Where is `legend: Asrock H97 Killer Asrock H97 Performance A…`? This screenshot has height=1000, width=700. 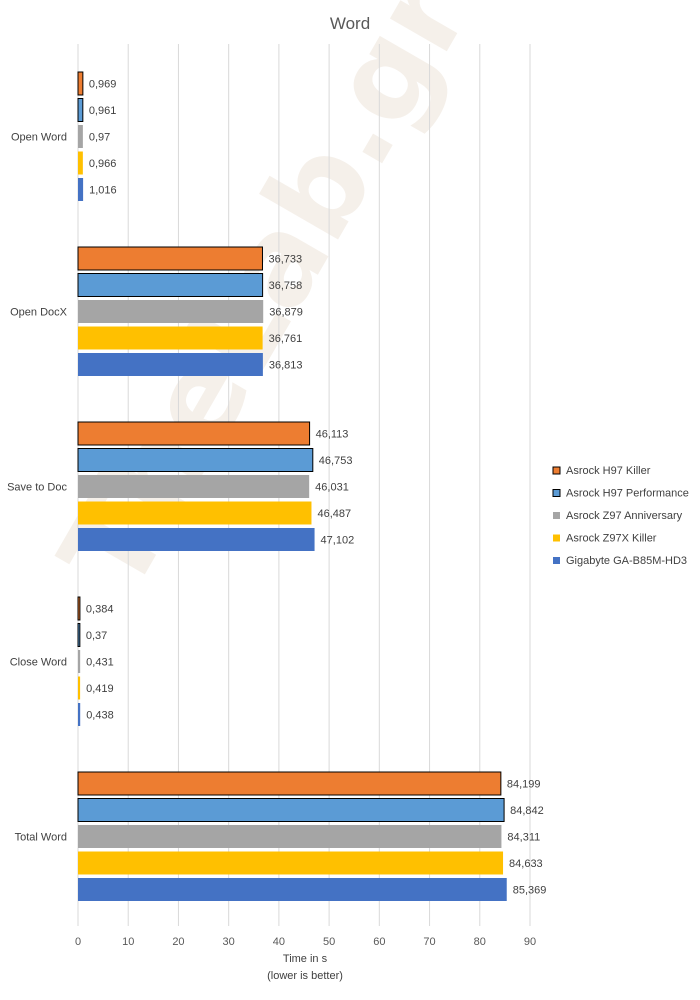 legend: Asrock H97 Killer Asrock H97 Performance A… is located at coordinates (620, 516).